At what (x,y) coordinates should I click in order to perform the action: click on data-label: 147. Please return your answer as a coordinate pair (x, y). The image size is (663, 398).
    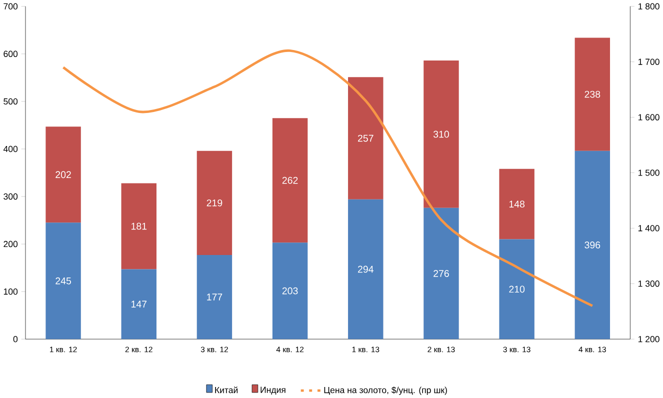
    Looking at the image, I should click on (139, 304).